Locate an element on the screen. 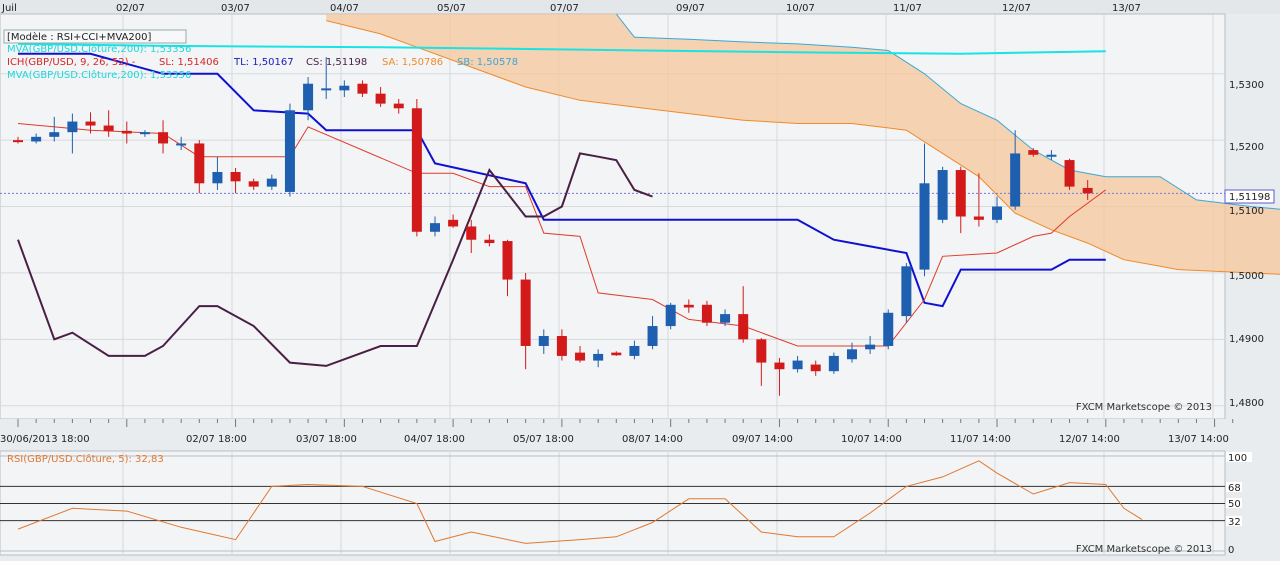 The image size is (1280, 561). rsi-level-box is located at coordinates (1234, 503).